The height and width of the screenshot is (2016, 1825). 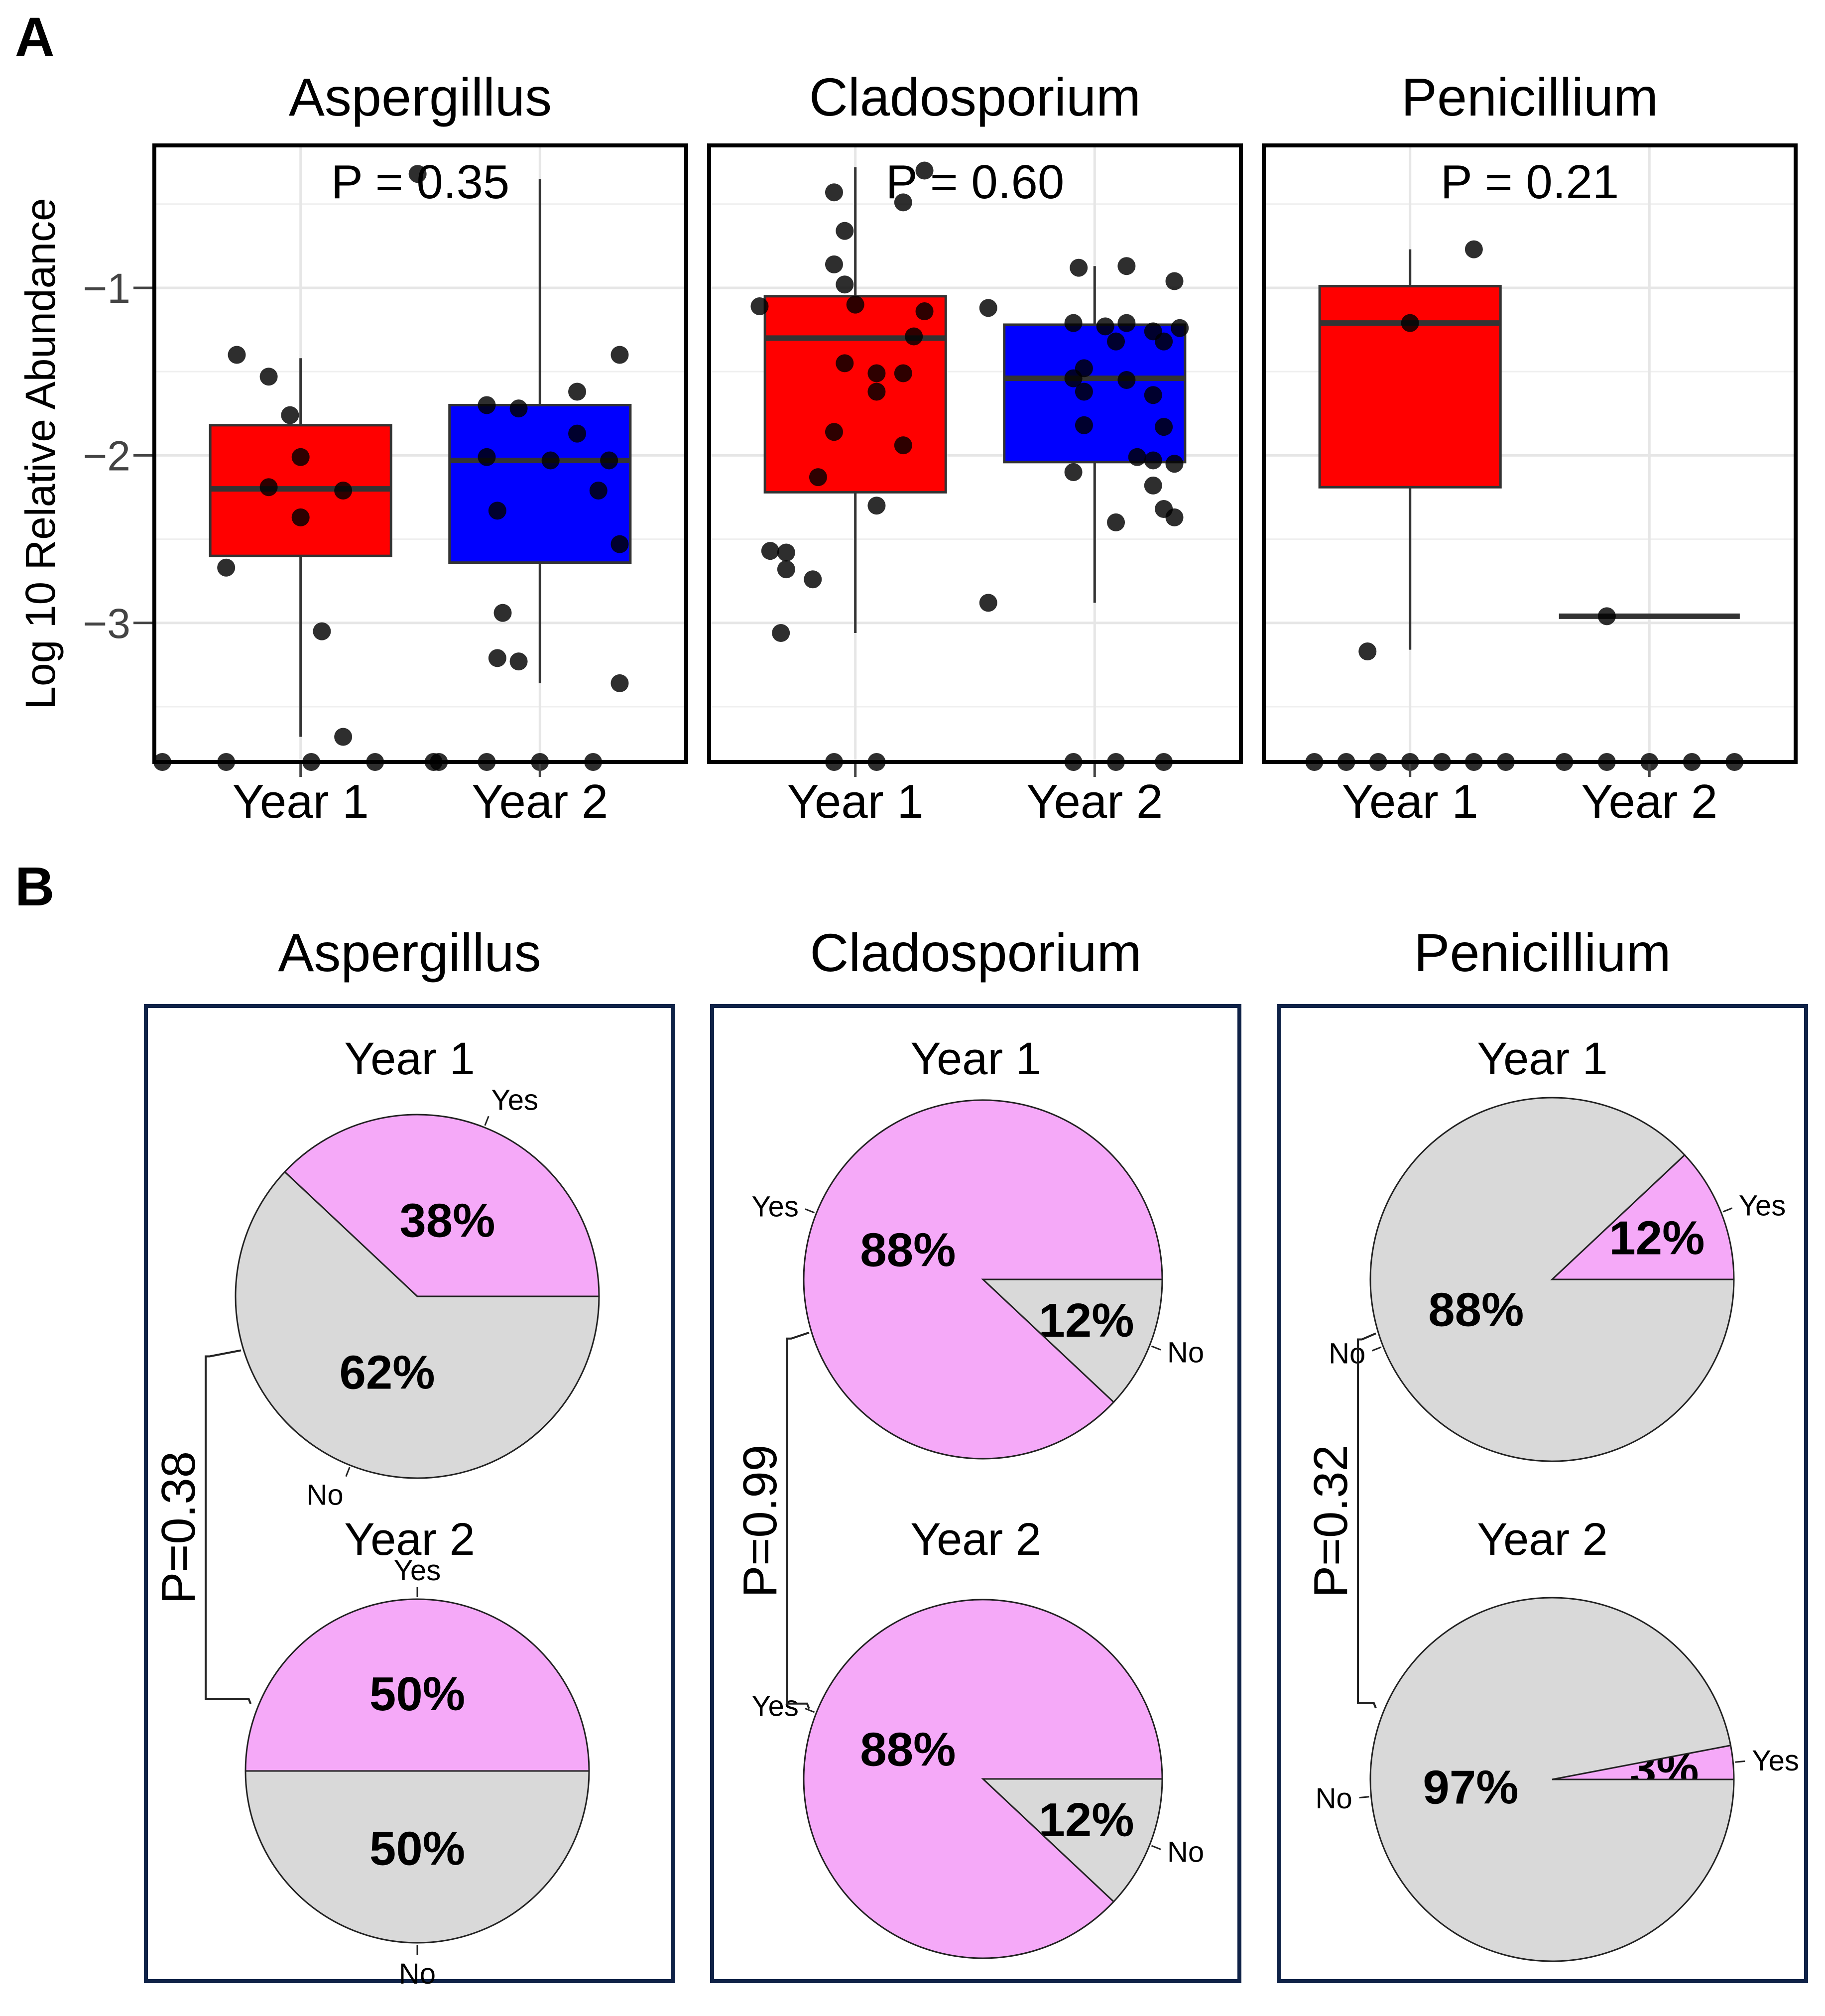 I want to click on pie-slice-percent: 12%, so click(x=1656, y=1238).